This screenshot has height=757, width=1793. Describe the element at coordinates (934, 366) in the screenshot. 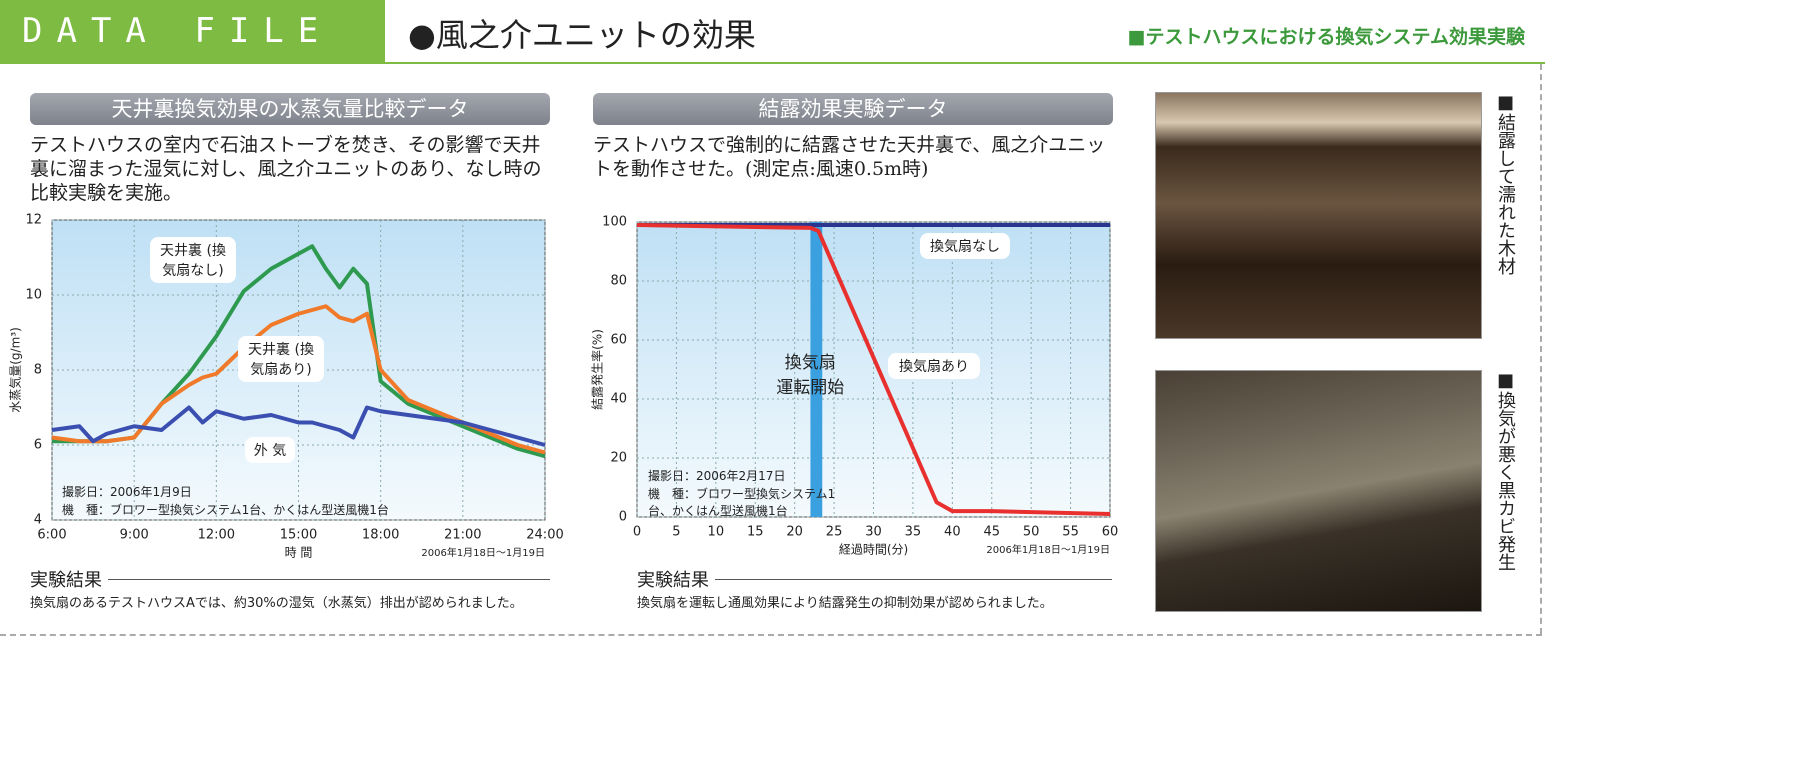

I see `series-label: 換気扇あり` at that location.